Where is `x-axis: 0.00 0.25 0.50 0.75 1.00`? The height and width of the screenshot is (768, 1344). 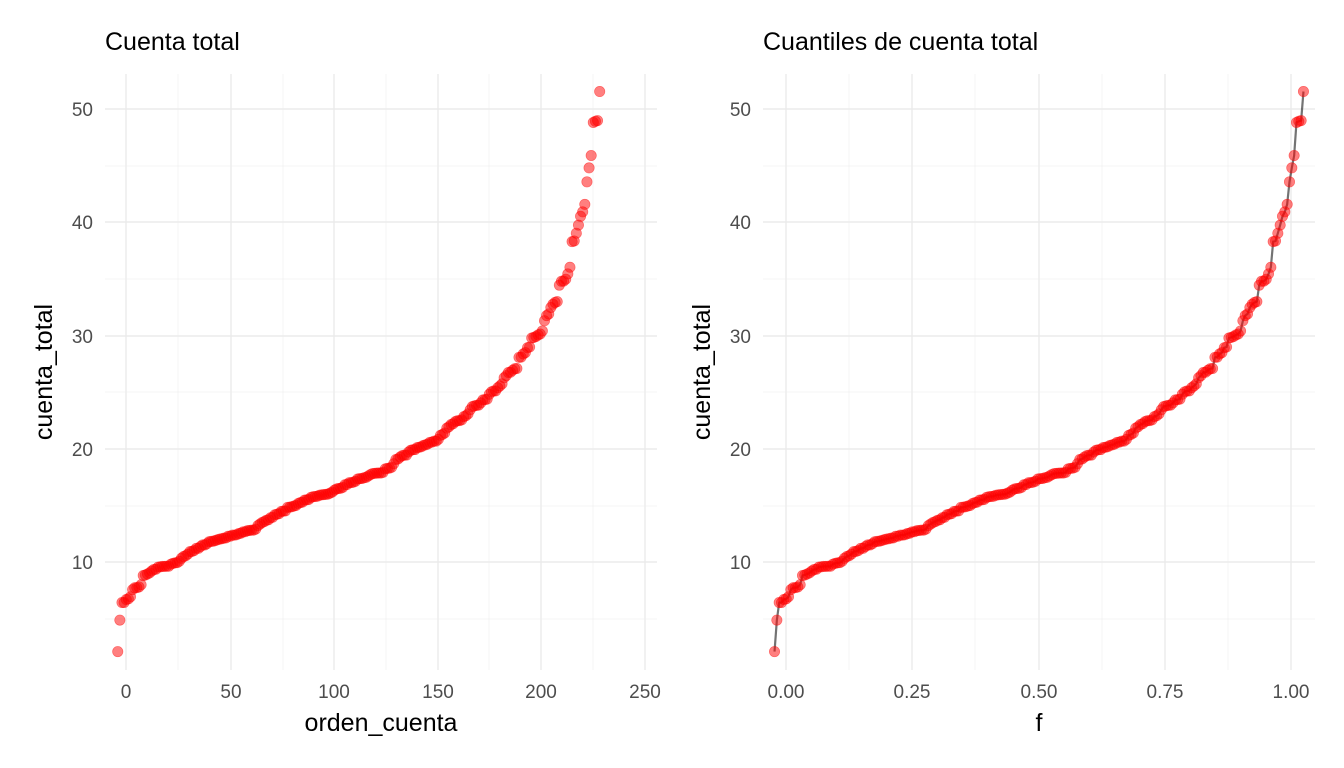
x-axis: 0.00 0.25 0.50 0.75 1.00 is located at coordinates (1039, 692).